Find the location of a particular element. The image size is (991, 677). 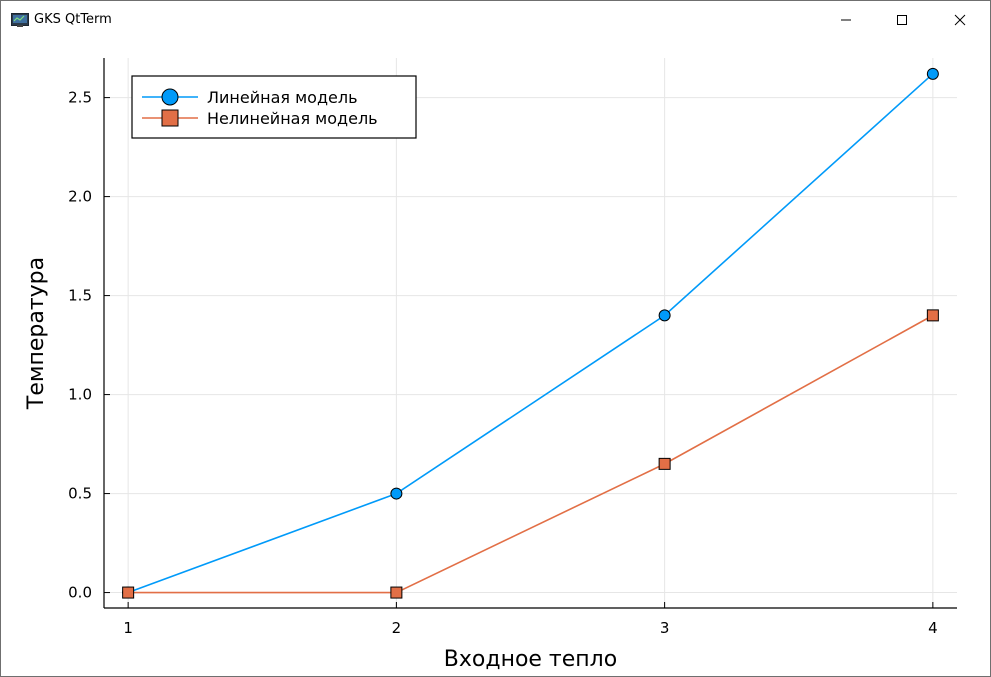

y-tick-label: 2.5 is located at coordinates (80, 98).